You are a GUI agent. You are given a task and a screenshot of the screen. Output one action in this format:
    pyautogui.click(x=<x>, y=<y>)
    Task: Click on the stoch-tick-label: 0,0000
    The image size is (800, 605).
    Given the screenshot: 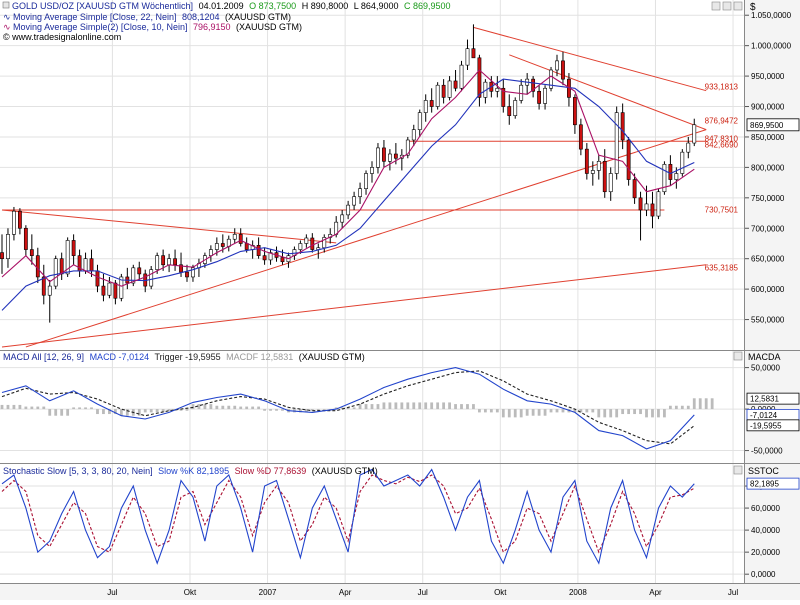 What is the action you would take?
    pyautogui.click(x=763, y=574)
    